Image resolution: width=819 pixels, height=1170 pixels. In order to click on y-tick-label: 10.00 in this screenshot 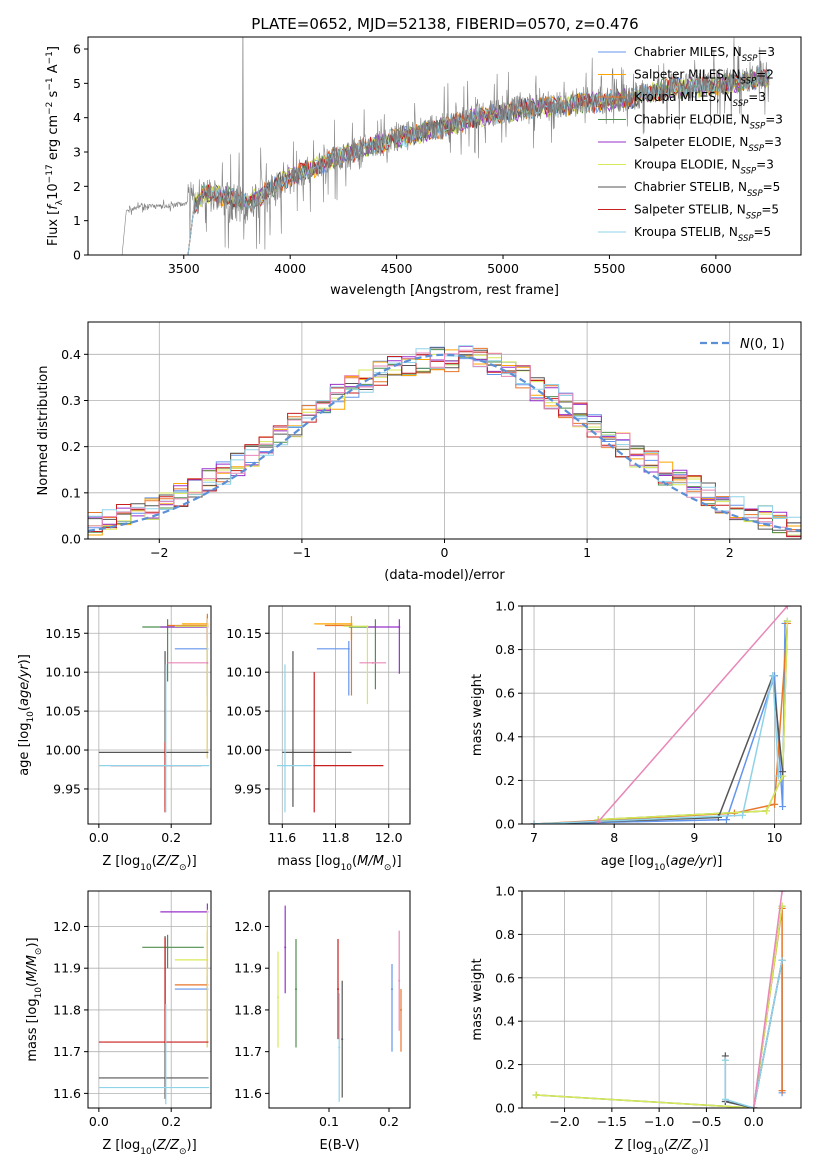, I will do `click(244, 750)`.